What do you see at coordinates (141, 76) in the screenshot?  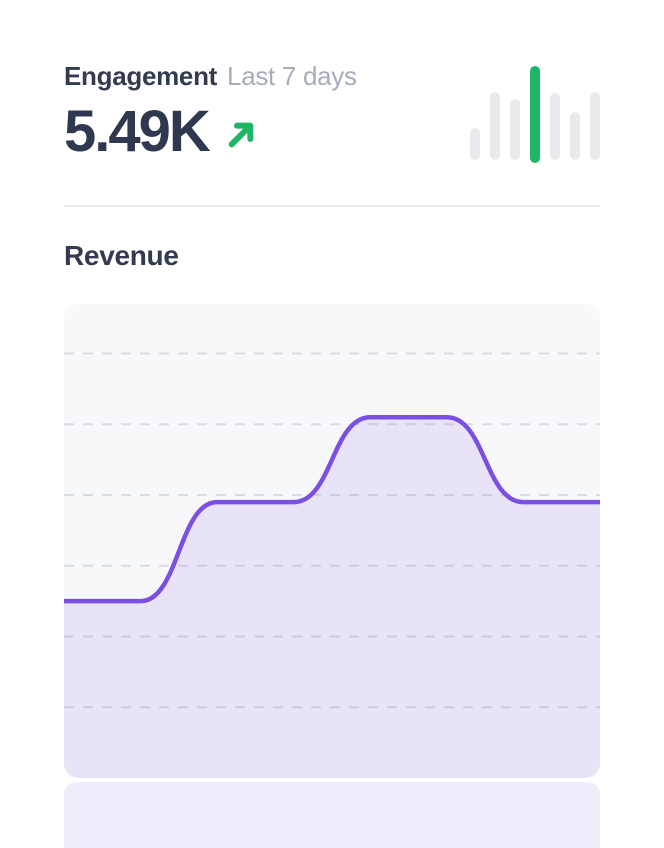 I see `kpi-title: Engagement` at bounding box center [141, 76].